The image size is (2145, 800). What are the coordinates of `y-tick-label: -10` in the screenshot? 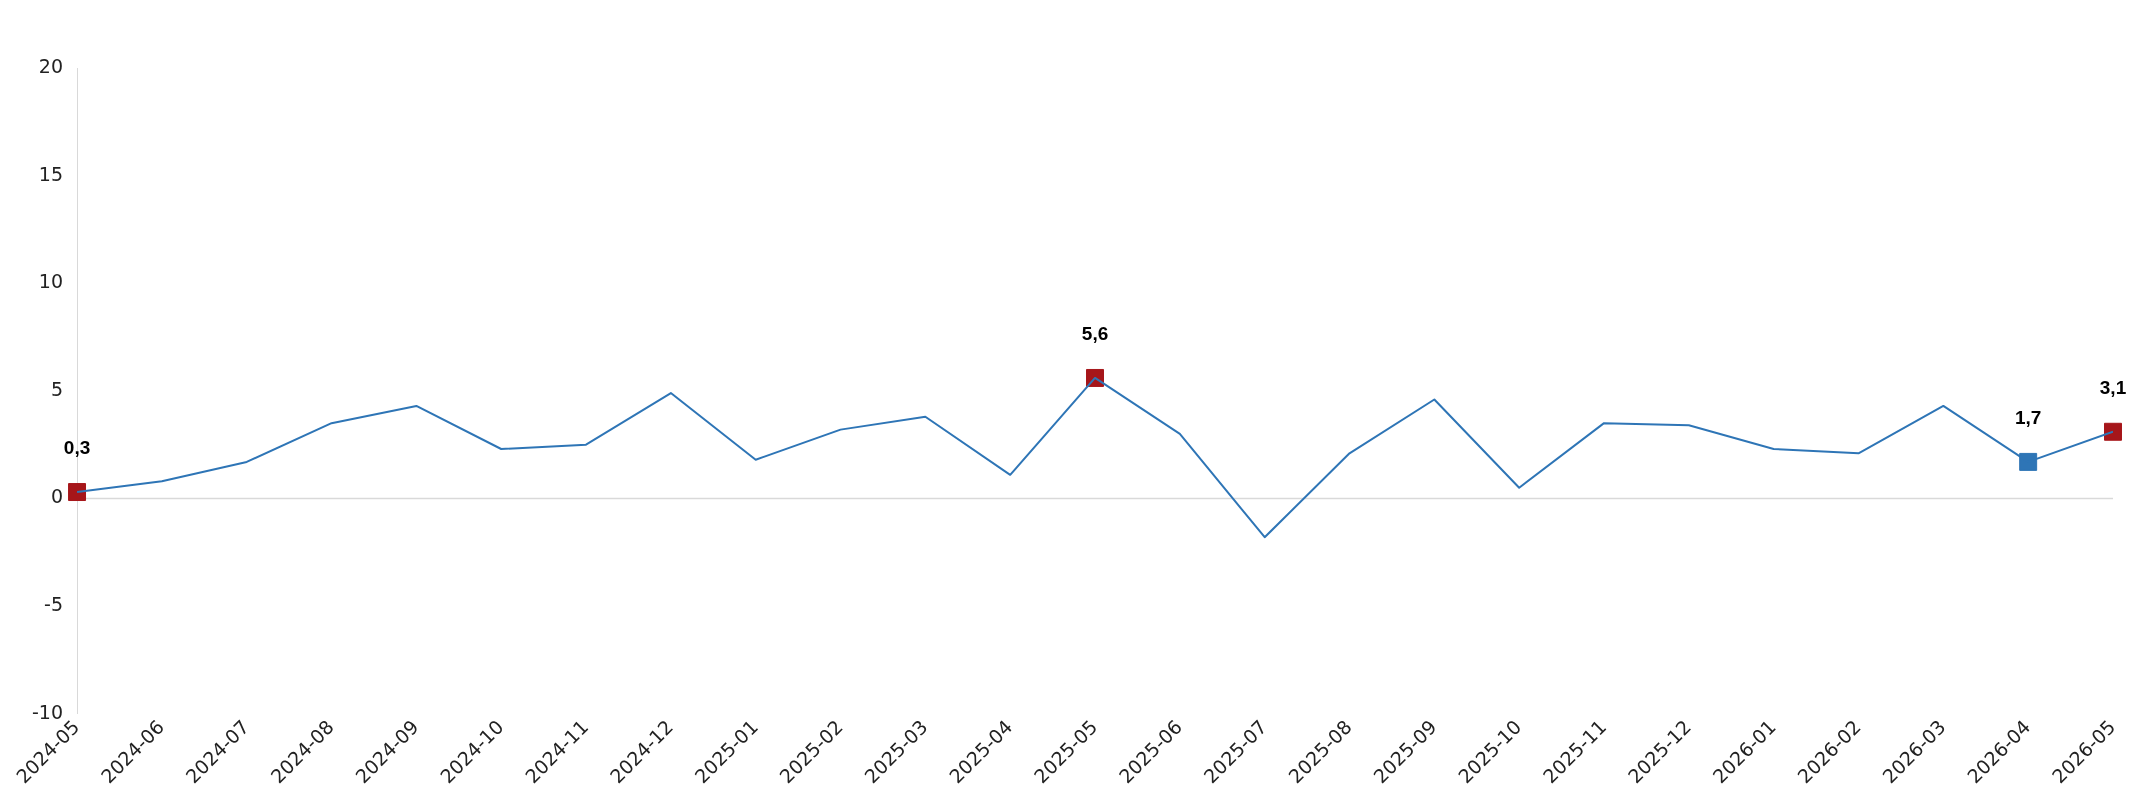 It's located at (47, 711).